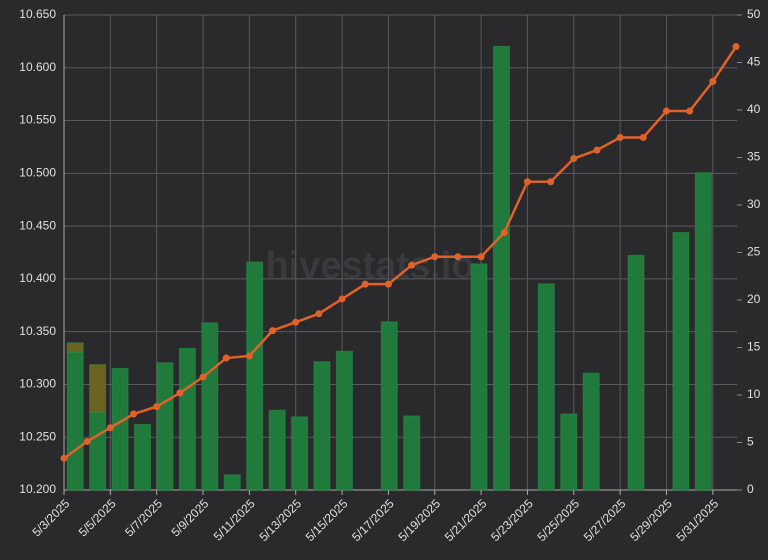  Describe the element at coordinates (369, 266) in the screenshot. I see `watermark: hivestats.io` at that location.